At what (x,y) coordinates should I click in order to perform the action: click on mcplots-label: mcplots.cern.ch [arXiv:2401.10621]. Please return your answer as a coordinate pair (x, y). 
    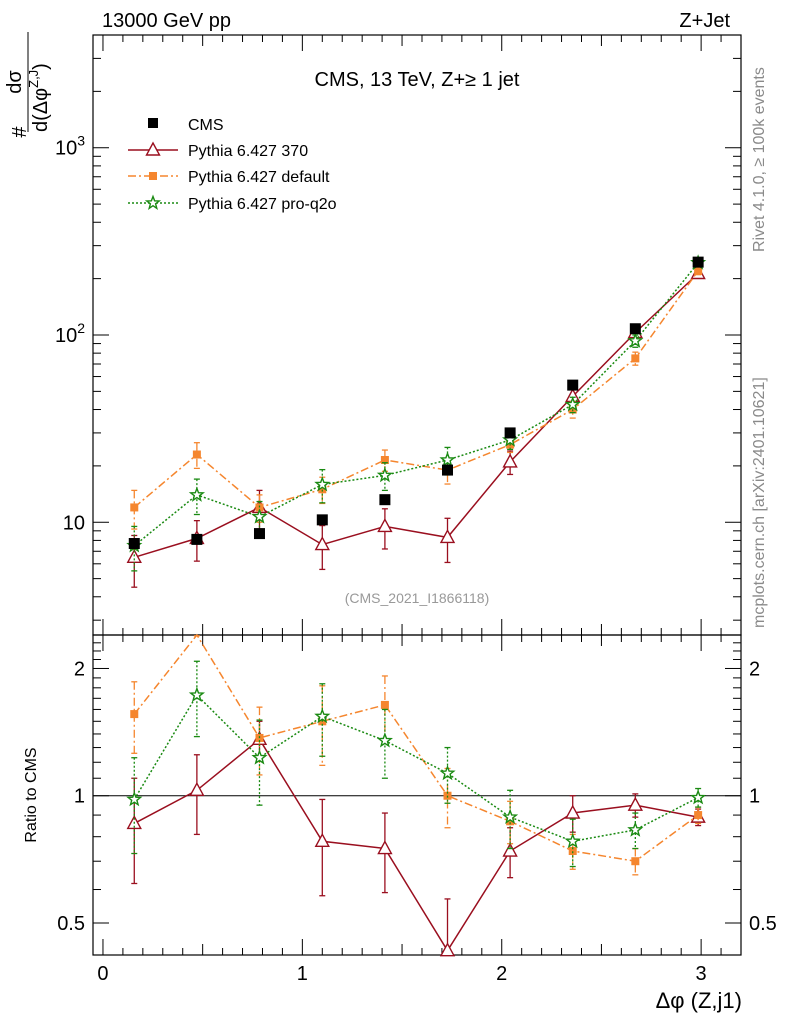
    Looking at the image, I should click on (759, 502).